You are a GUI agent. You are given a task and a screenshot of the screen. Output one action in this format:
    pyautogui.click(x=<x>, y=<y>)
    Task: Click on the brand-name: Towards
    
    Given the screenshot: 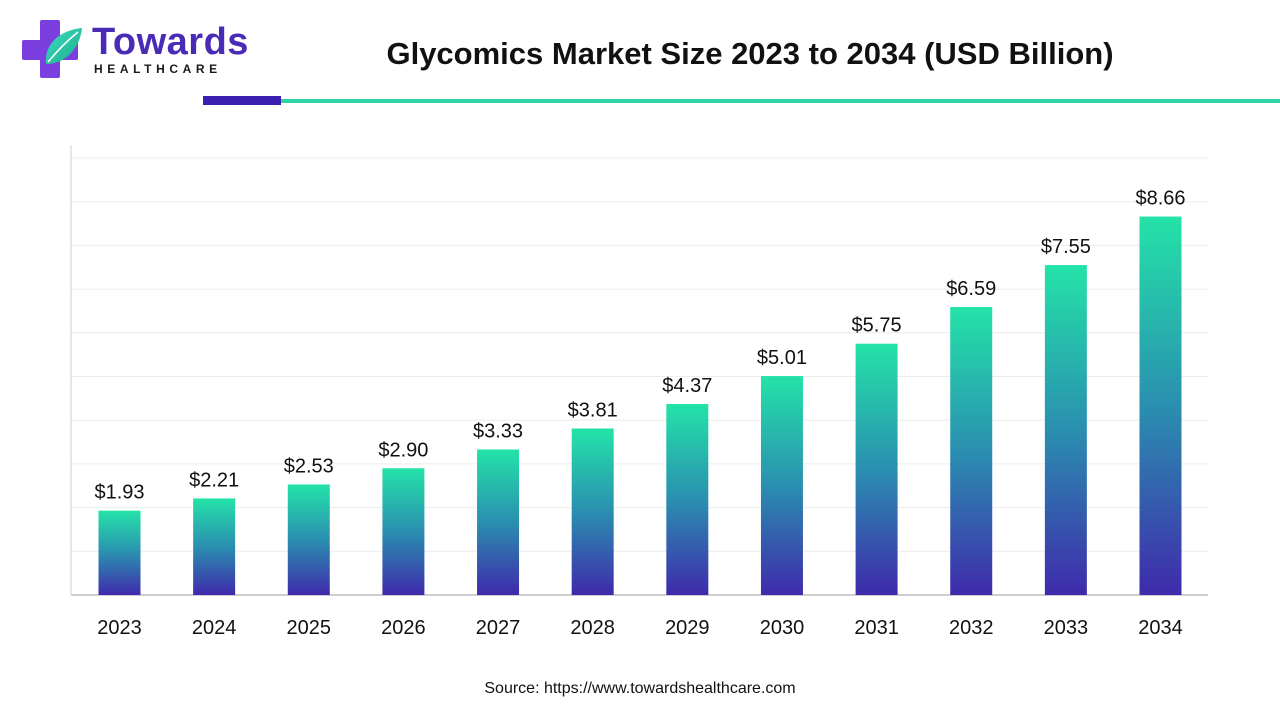 What is the action you would take?
    pyautogui.click(x=170, y=42)
    